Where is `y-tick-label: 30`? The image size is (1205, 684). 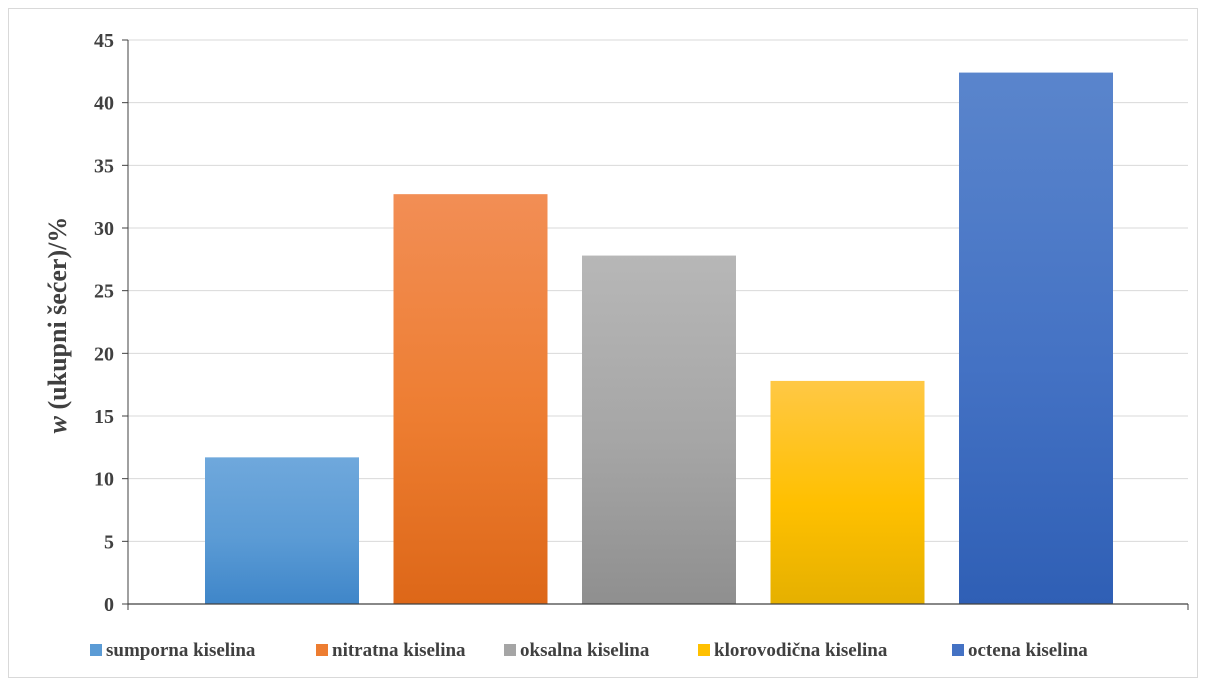
y-tick-label: 30 is located at coordinates (104, 229).